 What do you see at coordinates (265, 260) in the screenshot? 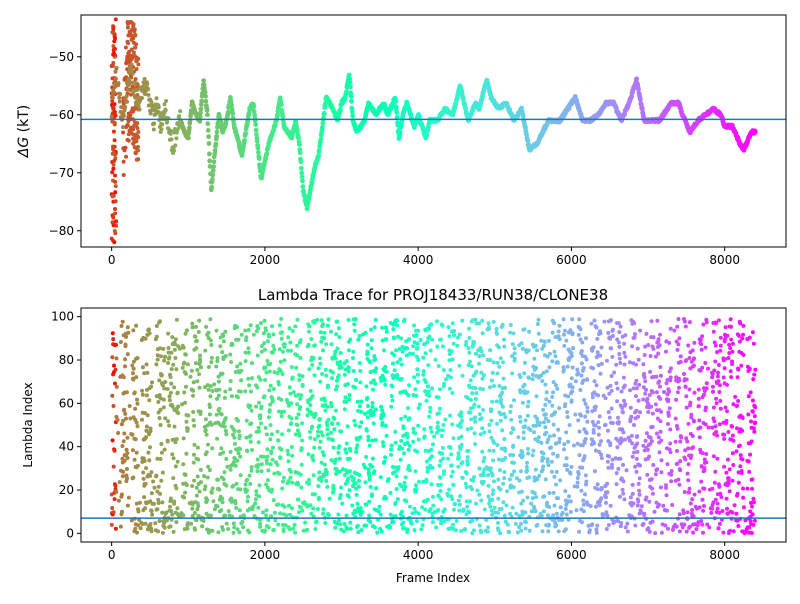
I see `top-x-tick-label: 2000` at bounding box center [265, 260].